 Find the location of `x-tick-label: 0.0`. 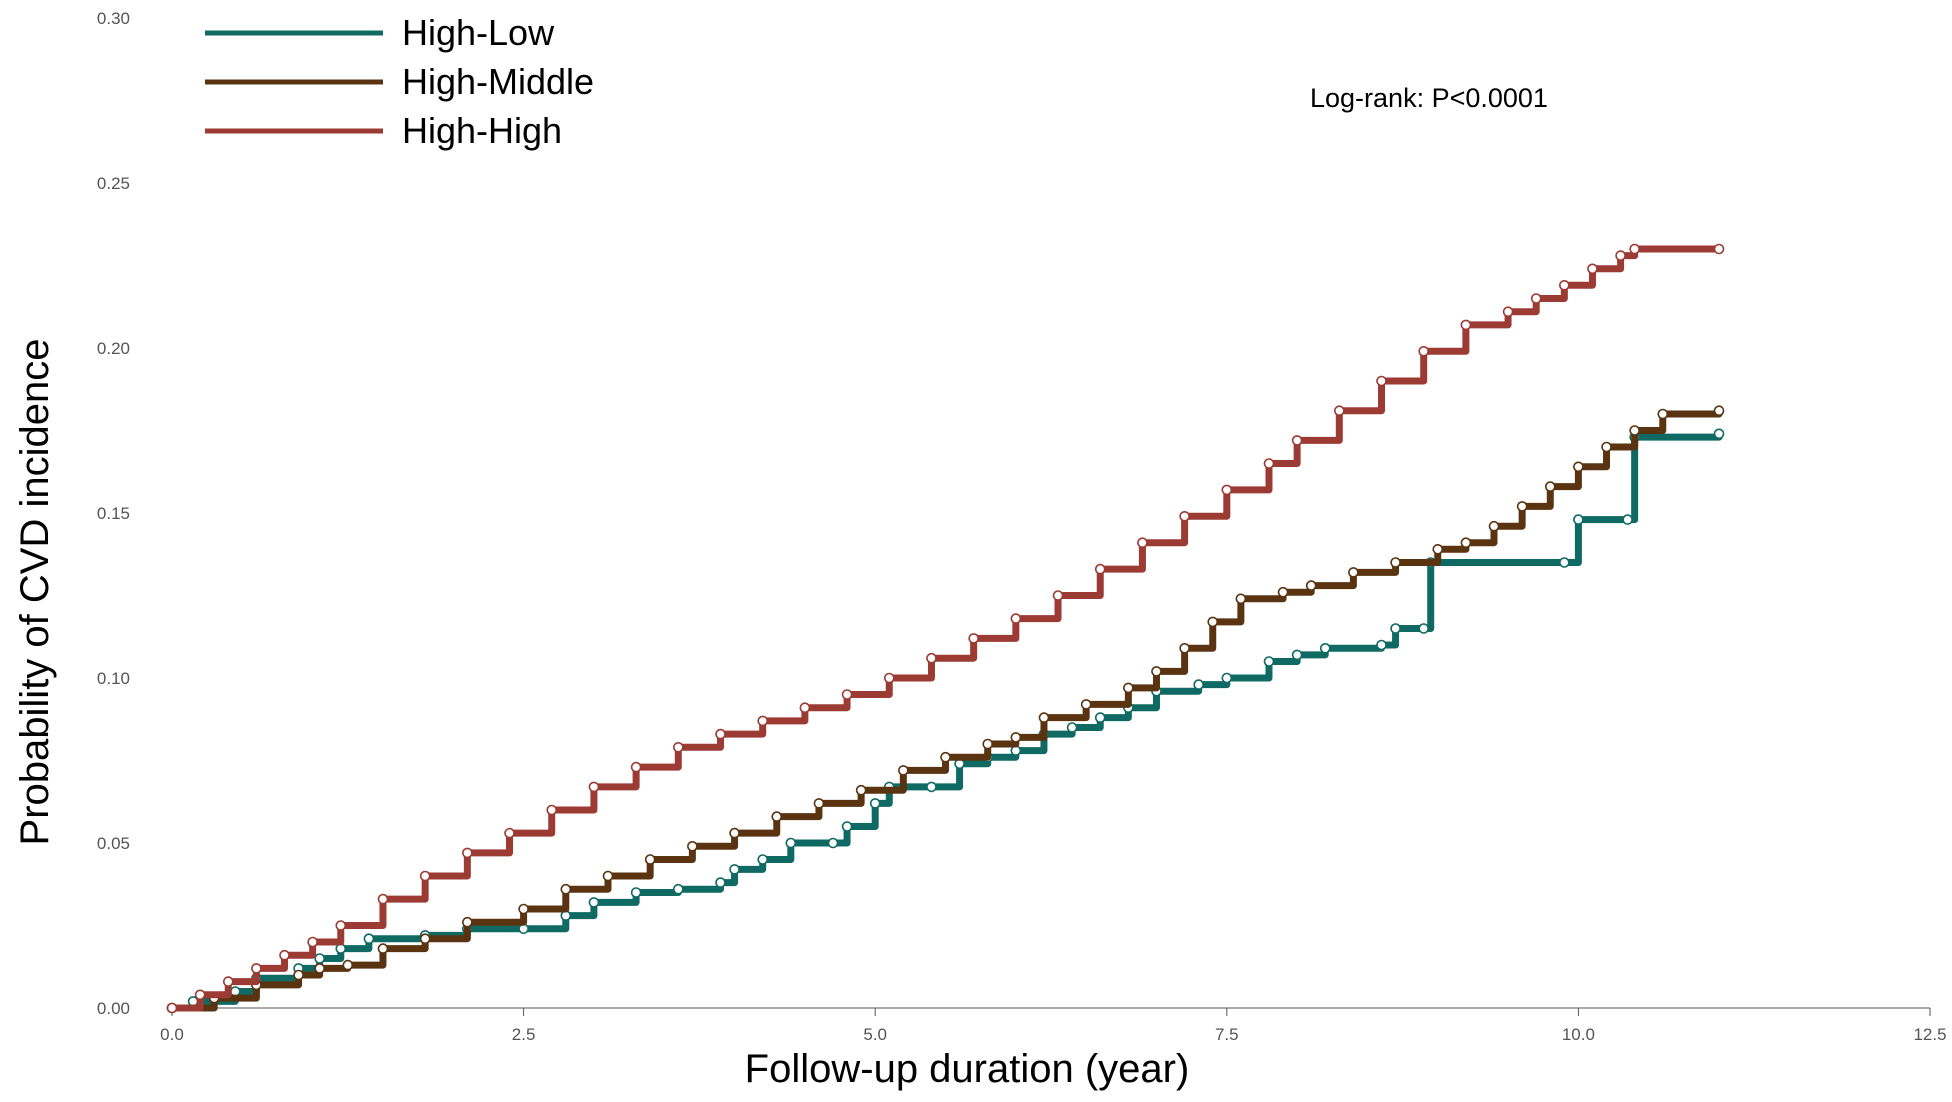

x-tick-label: 0.0 is located at coordinates (172, 1034).